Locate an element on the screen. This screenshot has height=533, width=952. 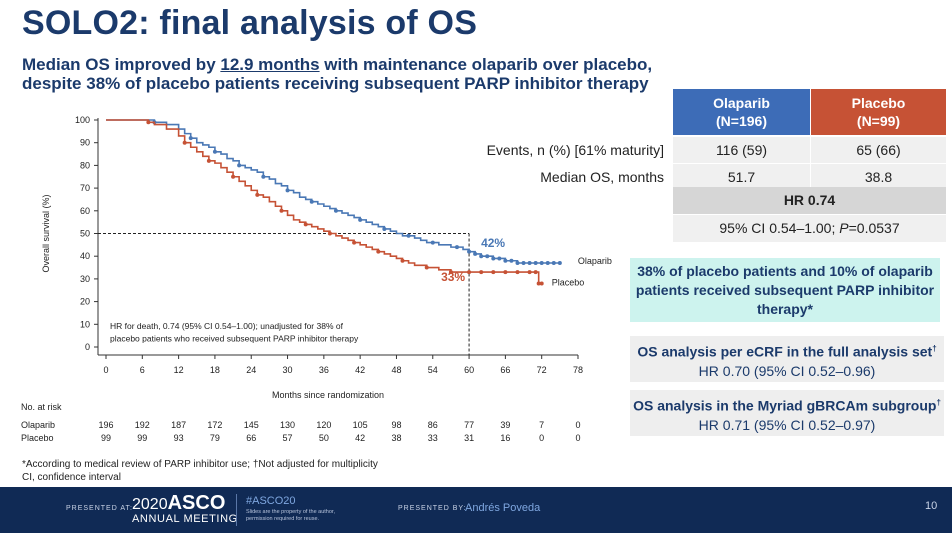
at-risk-value: 98 is located at coordinates (396, 425).